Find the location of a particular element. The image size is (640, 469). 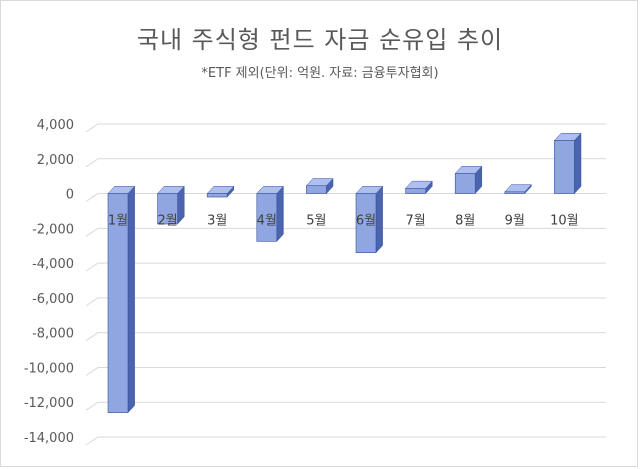

category-label: 6월 is located at coordinates (366, 221).